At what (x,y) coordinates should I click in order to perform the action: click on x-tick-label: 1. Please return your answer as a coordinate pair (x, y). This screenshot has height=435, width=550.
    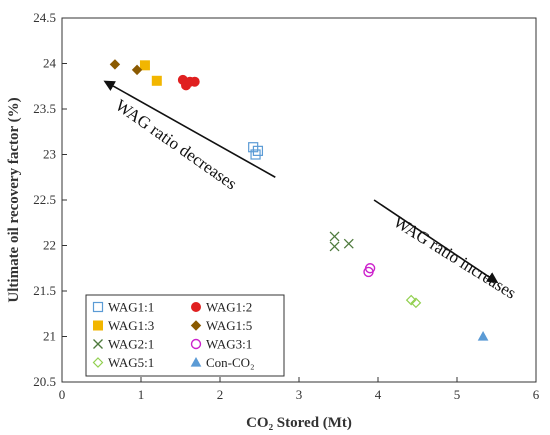
    Looking at the image, I should click on (141, 394).